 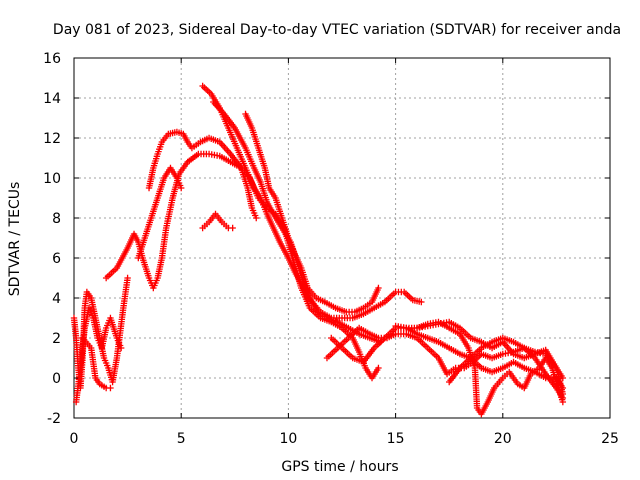 I want to click on x-tick-label: 0, so click(x=74, y=439).